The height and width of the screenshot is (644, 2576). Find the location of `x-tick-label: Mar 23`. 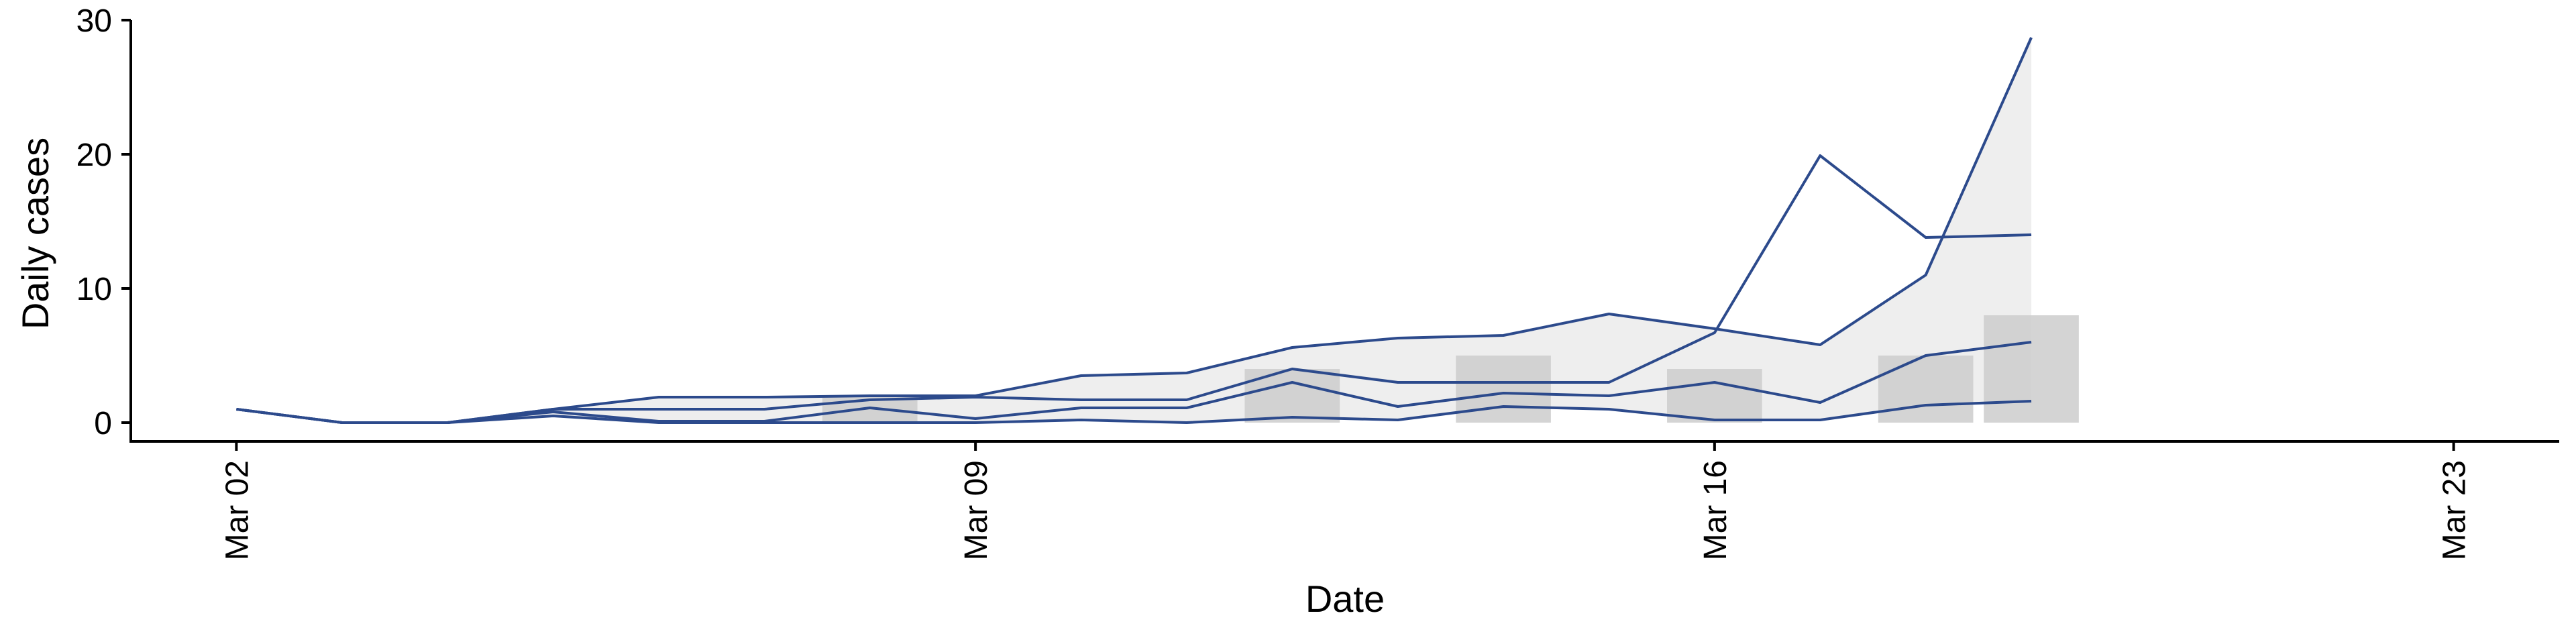

x-tick-label: Mar 23 is located at coordinates (2455, 510).